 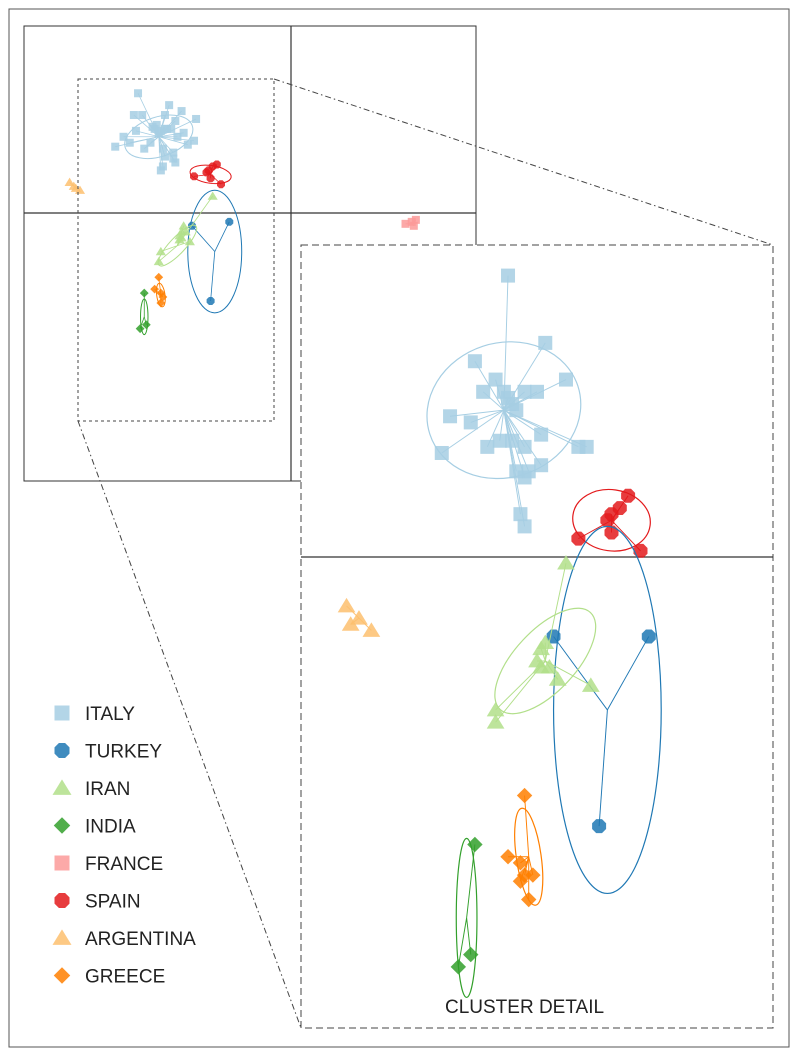 What do you see at coordinates (124, 864) in the screenshot?
I see `legend-label-france: FRANCE` at bounding box center [124, 864].